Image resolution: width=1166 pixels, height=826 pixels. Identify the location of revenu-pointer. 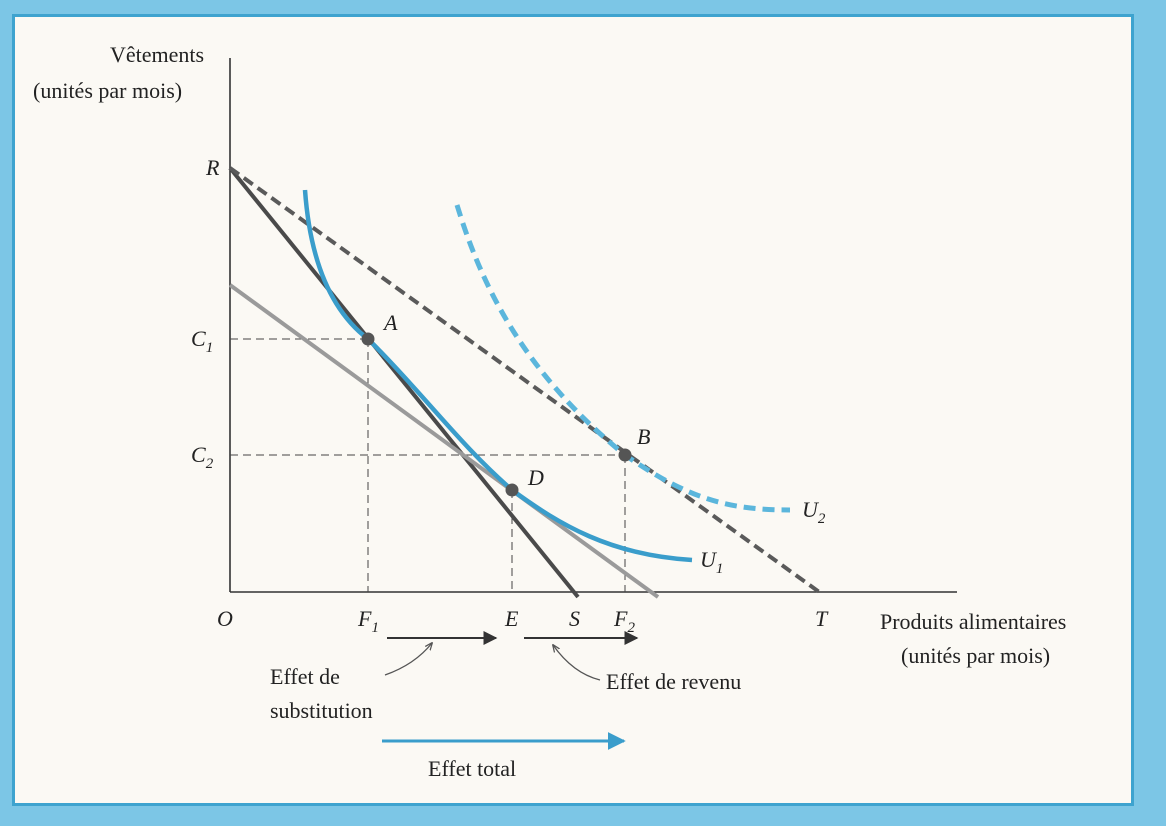
(577, 663).